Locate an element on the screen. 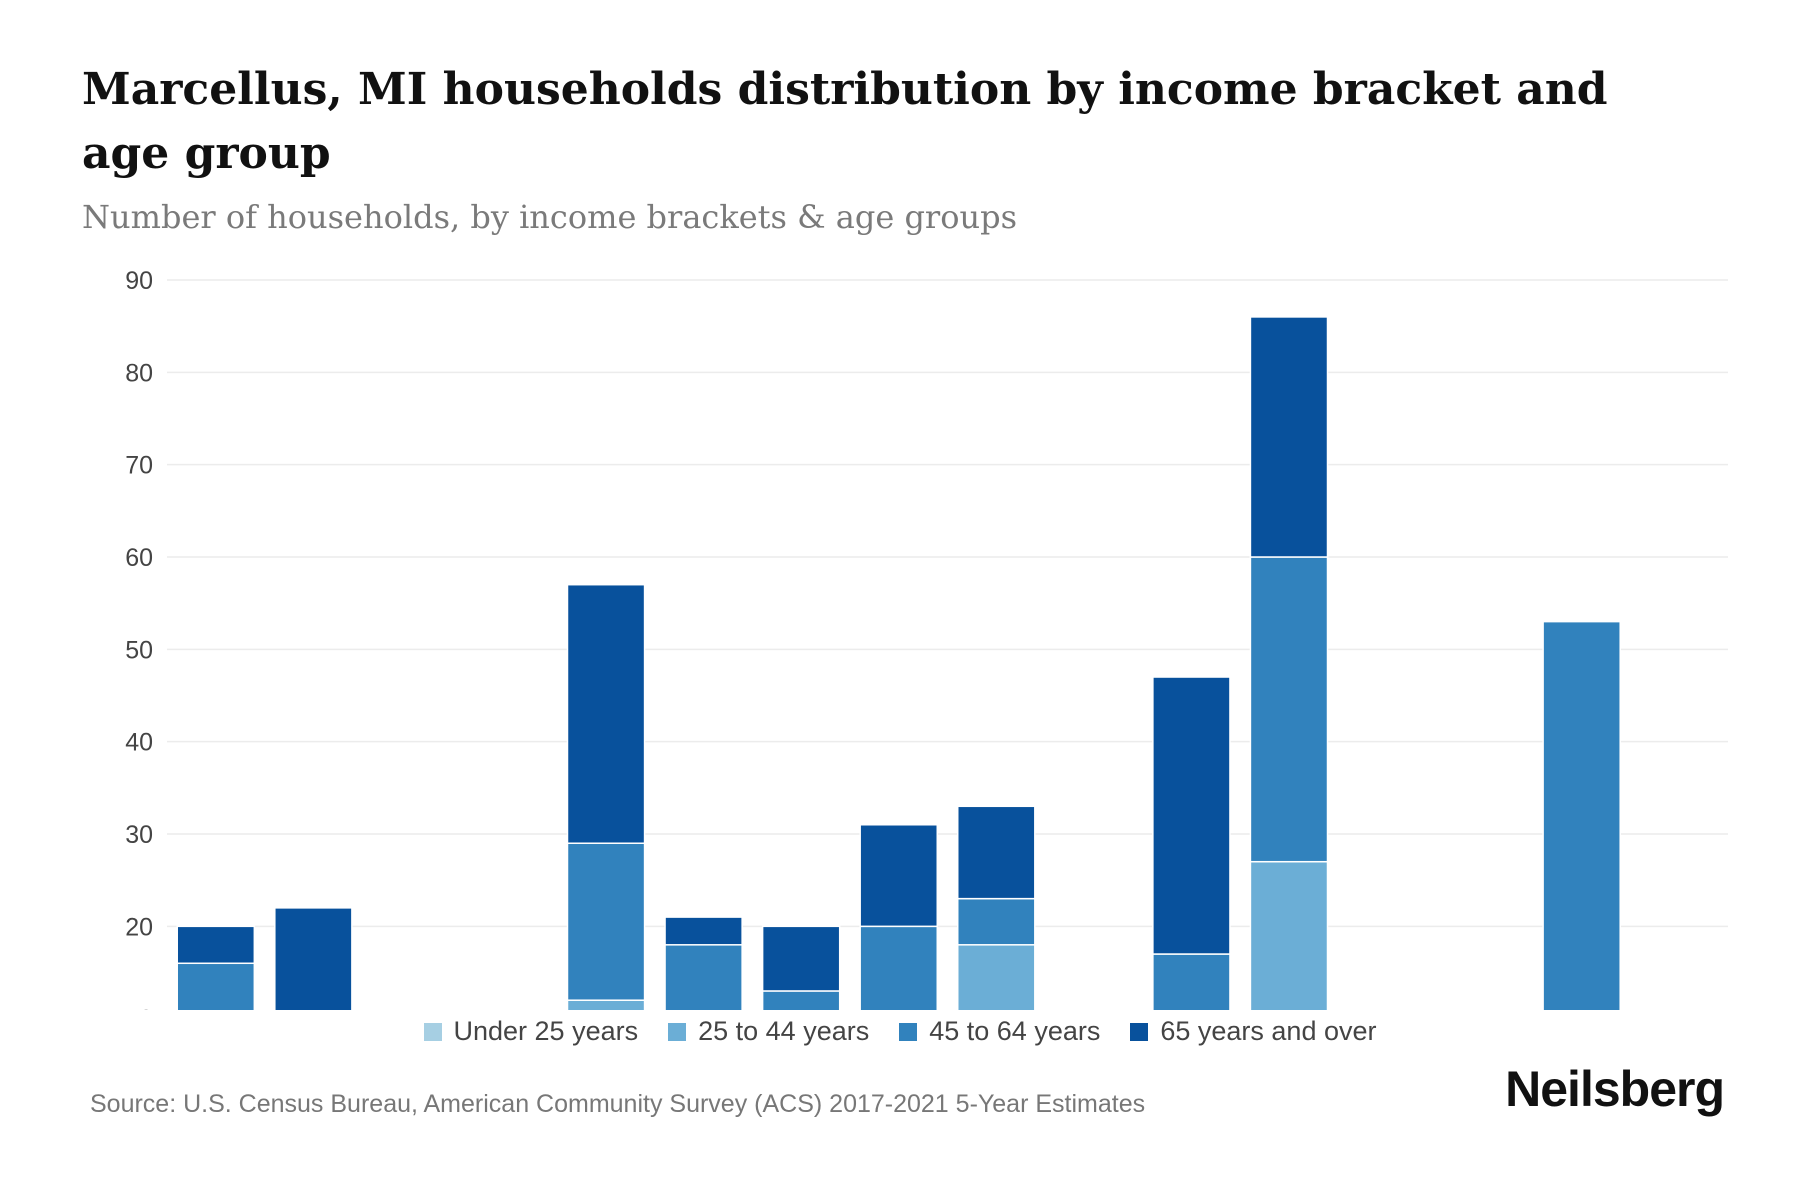 The width and height of the screenshot is (1800, 1200). y-tick-label: 90 is located at coordinates (139, 281).